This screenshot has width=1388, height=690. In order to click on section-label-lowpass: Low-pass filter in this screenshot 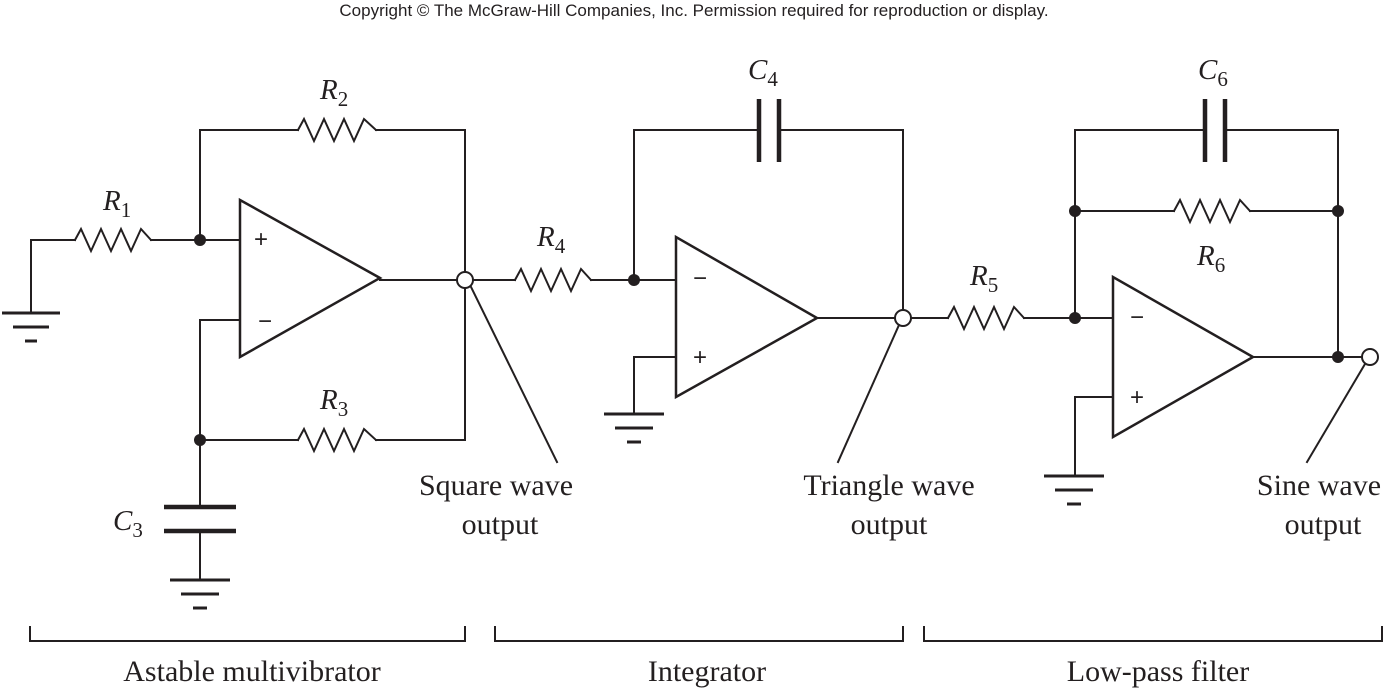, I will do `click(1158, 671)`.